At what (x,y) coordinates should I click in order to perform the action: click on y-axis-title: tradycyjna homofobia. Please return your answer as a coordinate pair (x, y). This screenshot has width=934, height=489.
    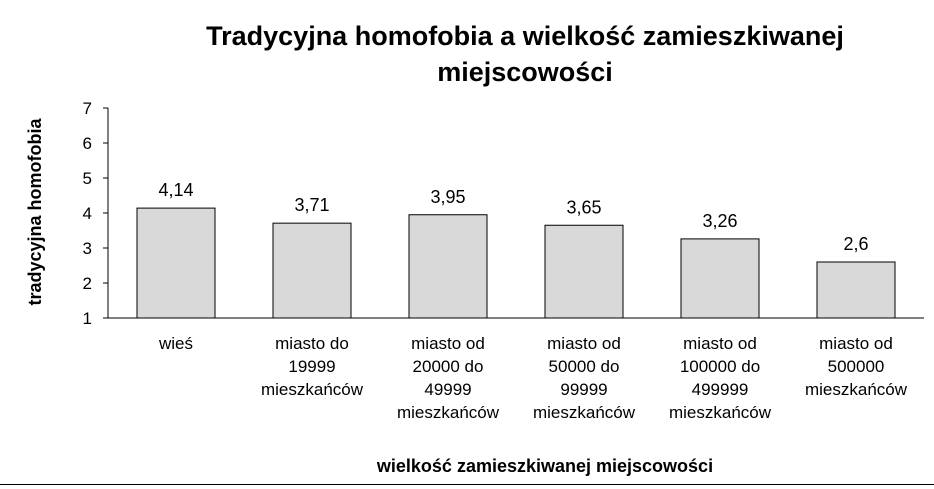
    Looking at the image, I should click on (35, 211).